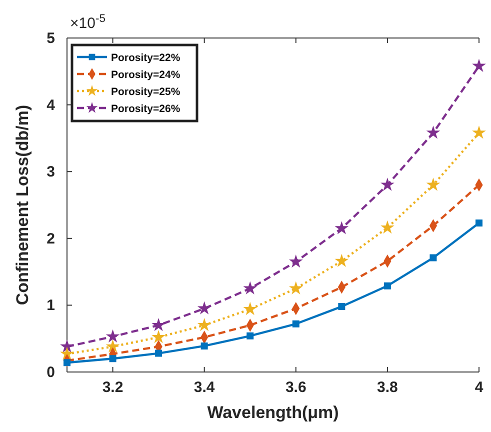  What do you see at coordinates (205, 387) in the screenshot?
I see `x-tick-label: 3.4` at bounding box center [205, 387].